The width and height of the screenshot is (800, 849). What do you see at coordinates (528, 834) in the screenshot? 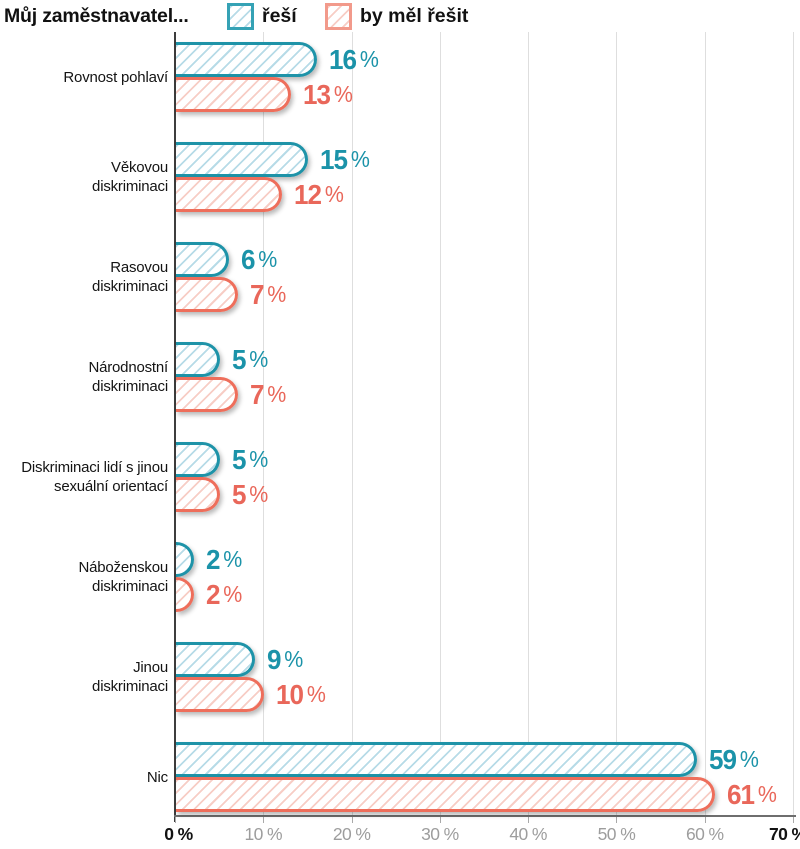
I see `axis-tick-label: 40 %` at bounding box center [528, 834].